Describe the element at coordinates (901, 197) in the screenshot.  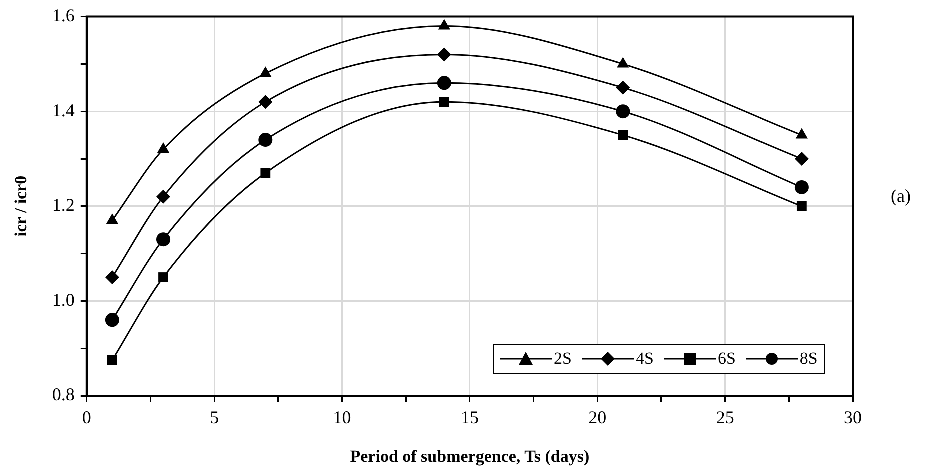
I see `text: (a)` at that location.